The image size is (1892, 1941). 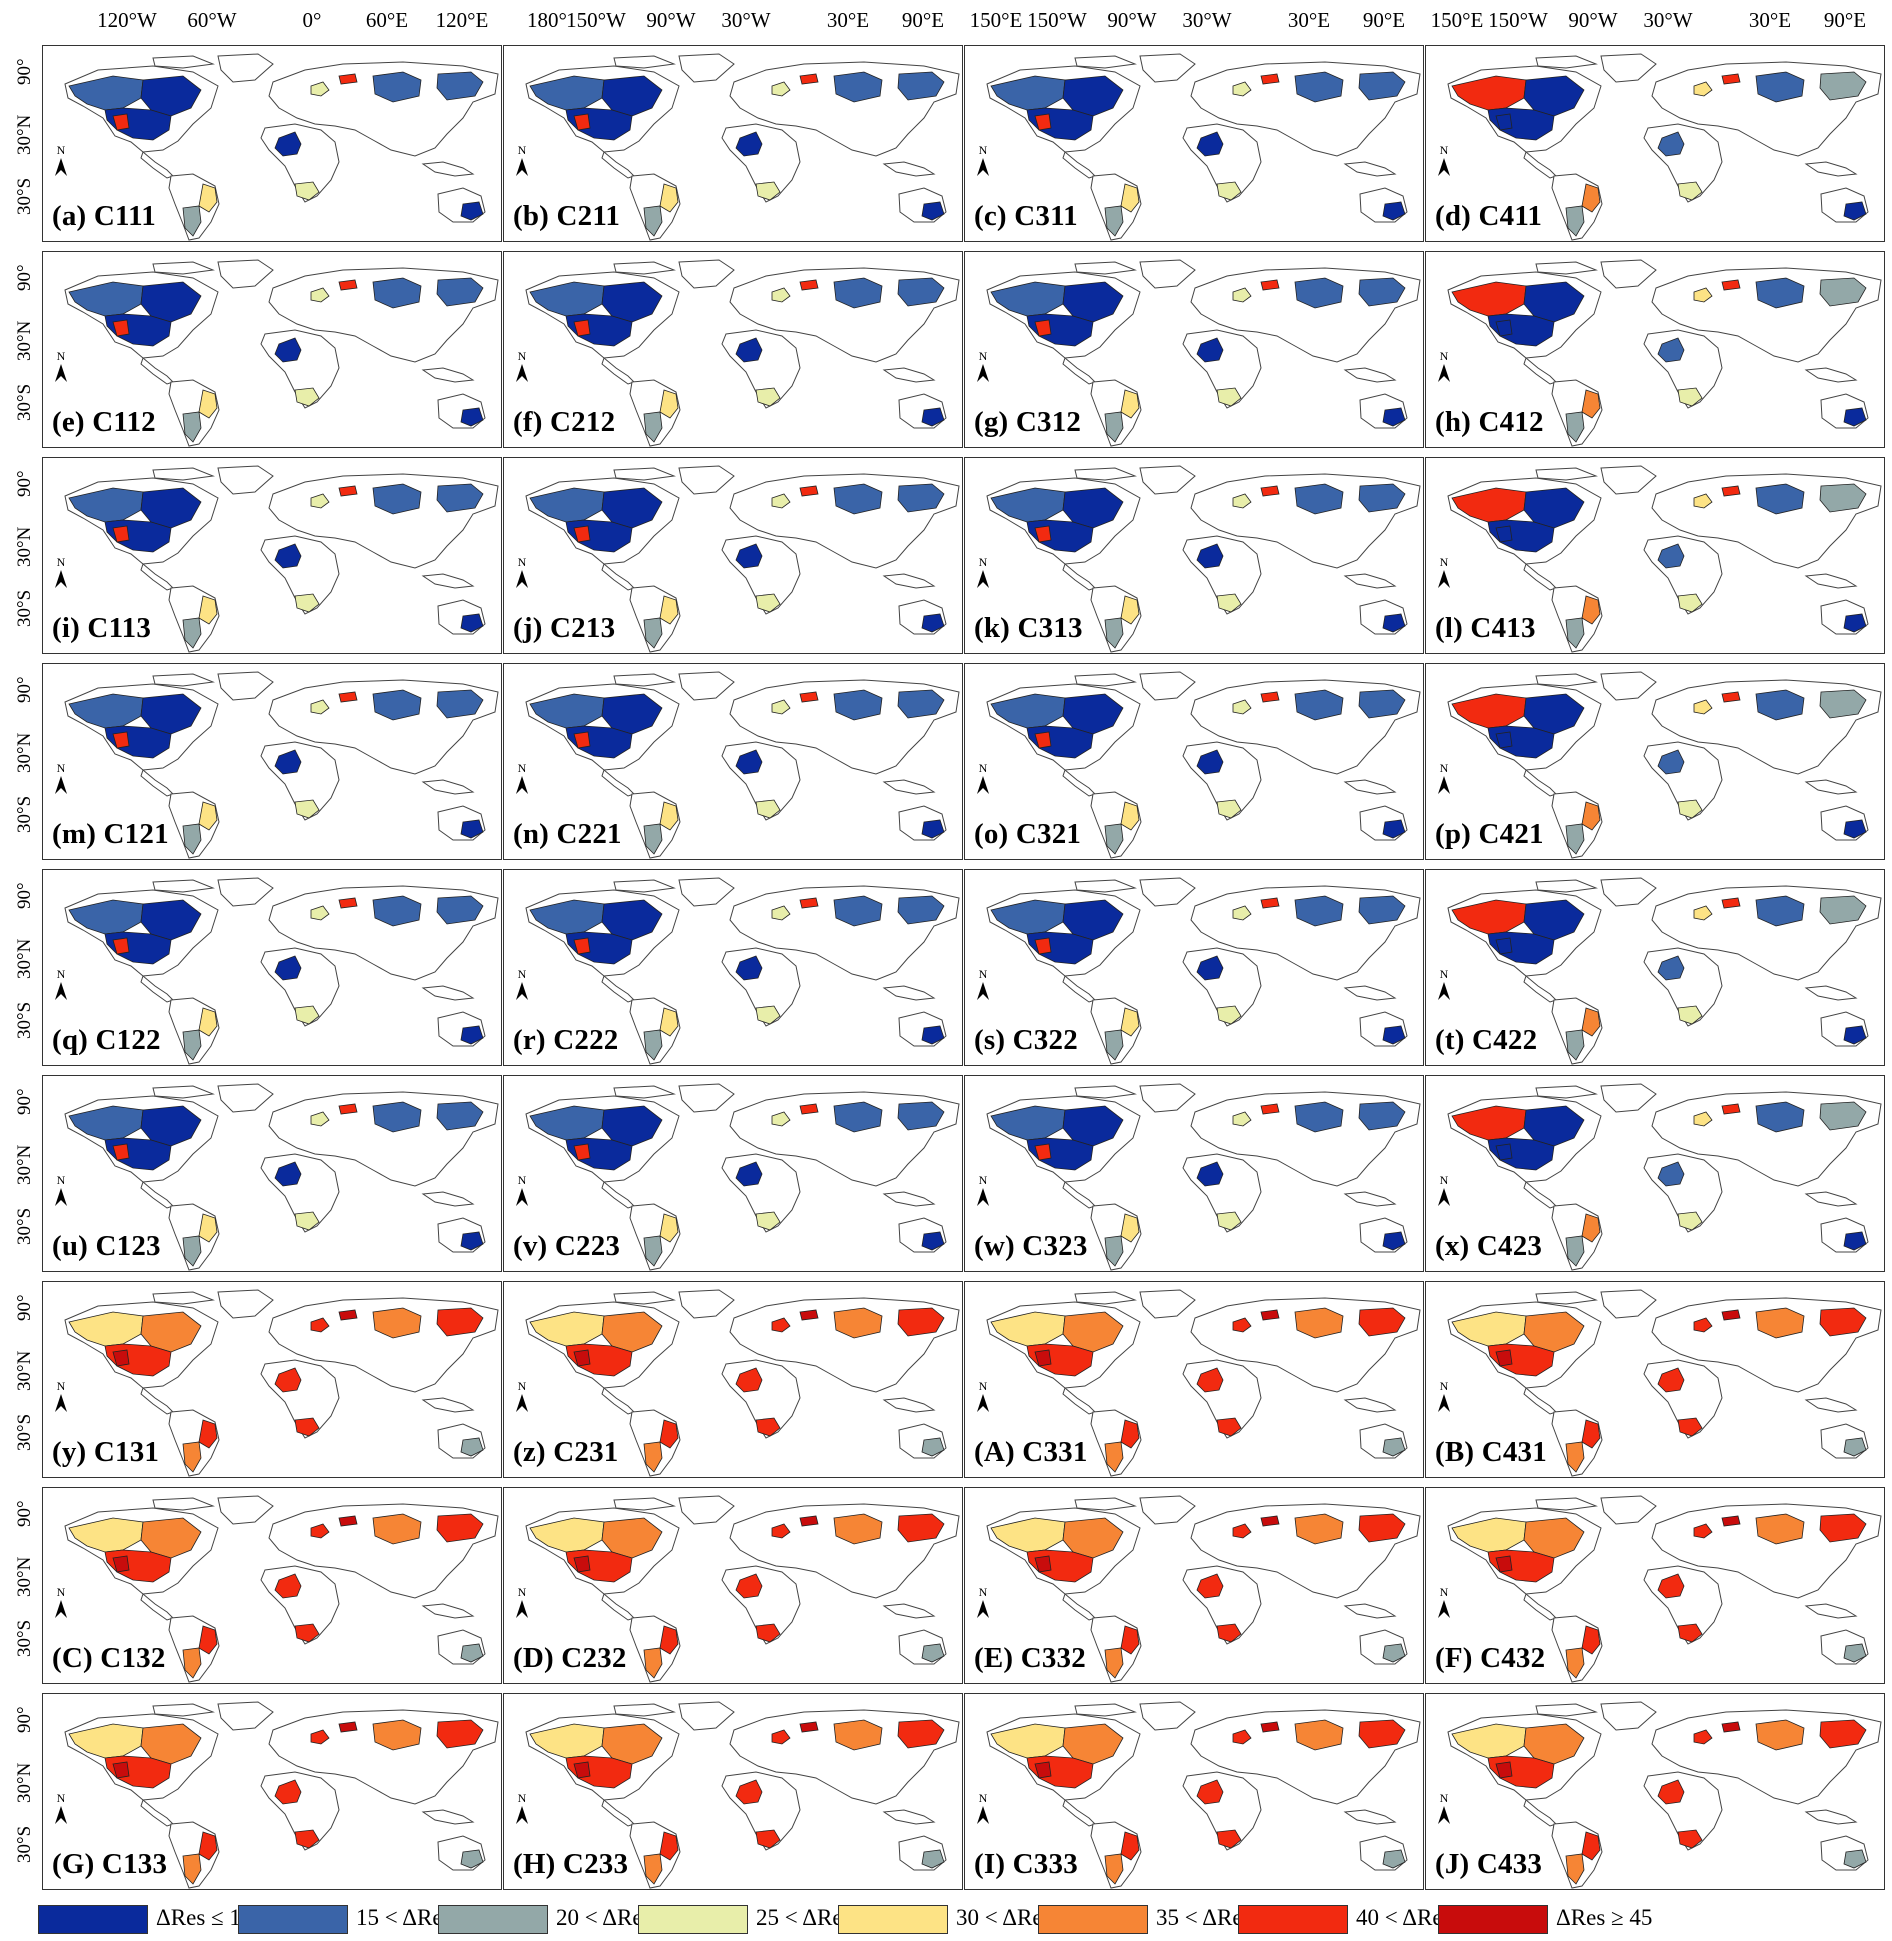 I want to click on panel-label: (t) C422, so click(x=1486, y=1040).